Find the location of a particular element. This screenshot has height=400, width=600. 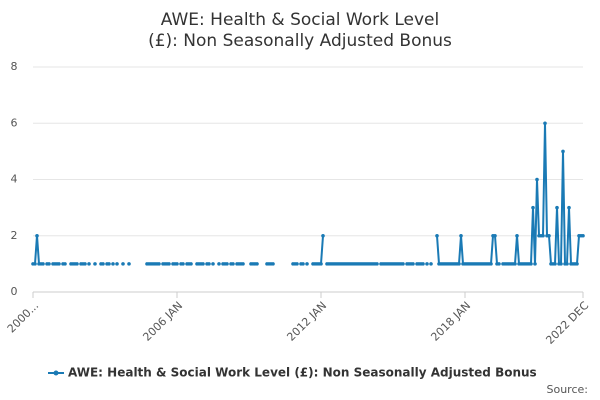

y-tick-label: 2 is located at coordinates (14, 235).